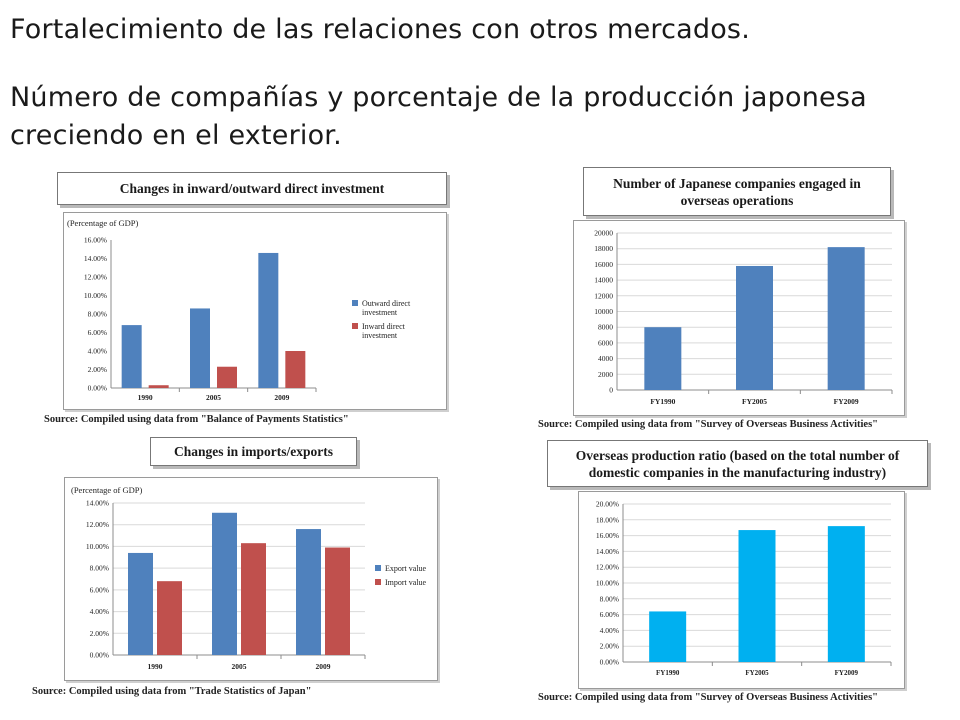 The width and height of the screenshot is (960, 720). What do you see at coordinates (281, 397) in the screenshot?
I see `investment-x-tick-label: 2009` at bounding box center [281, 397].